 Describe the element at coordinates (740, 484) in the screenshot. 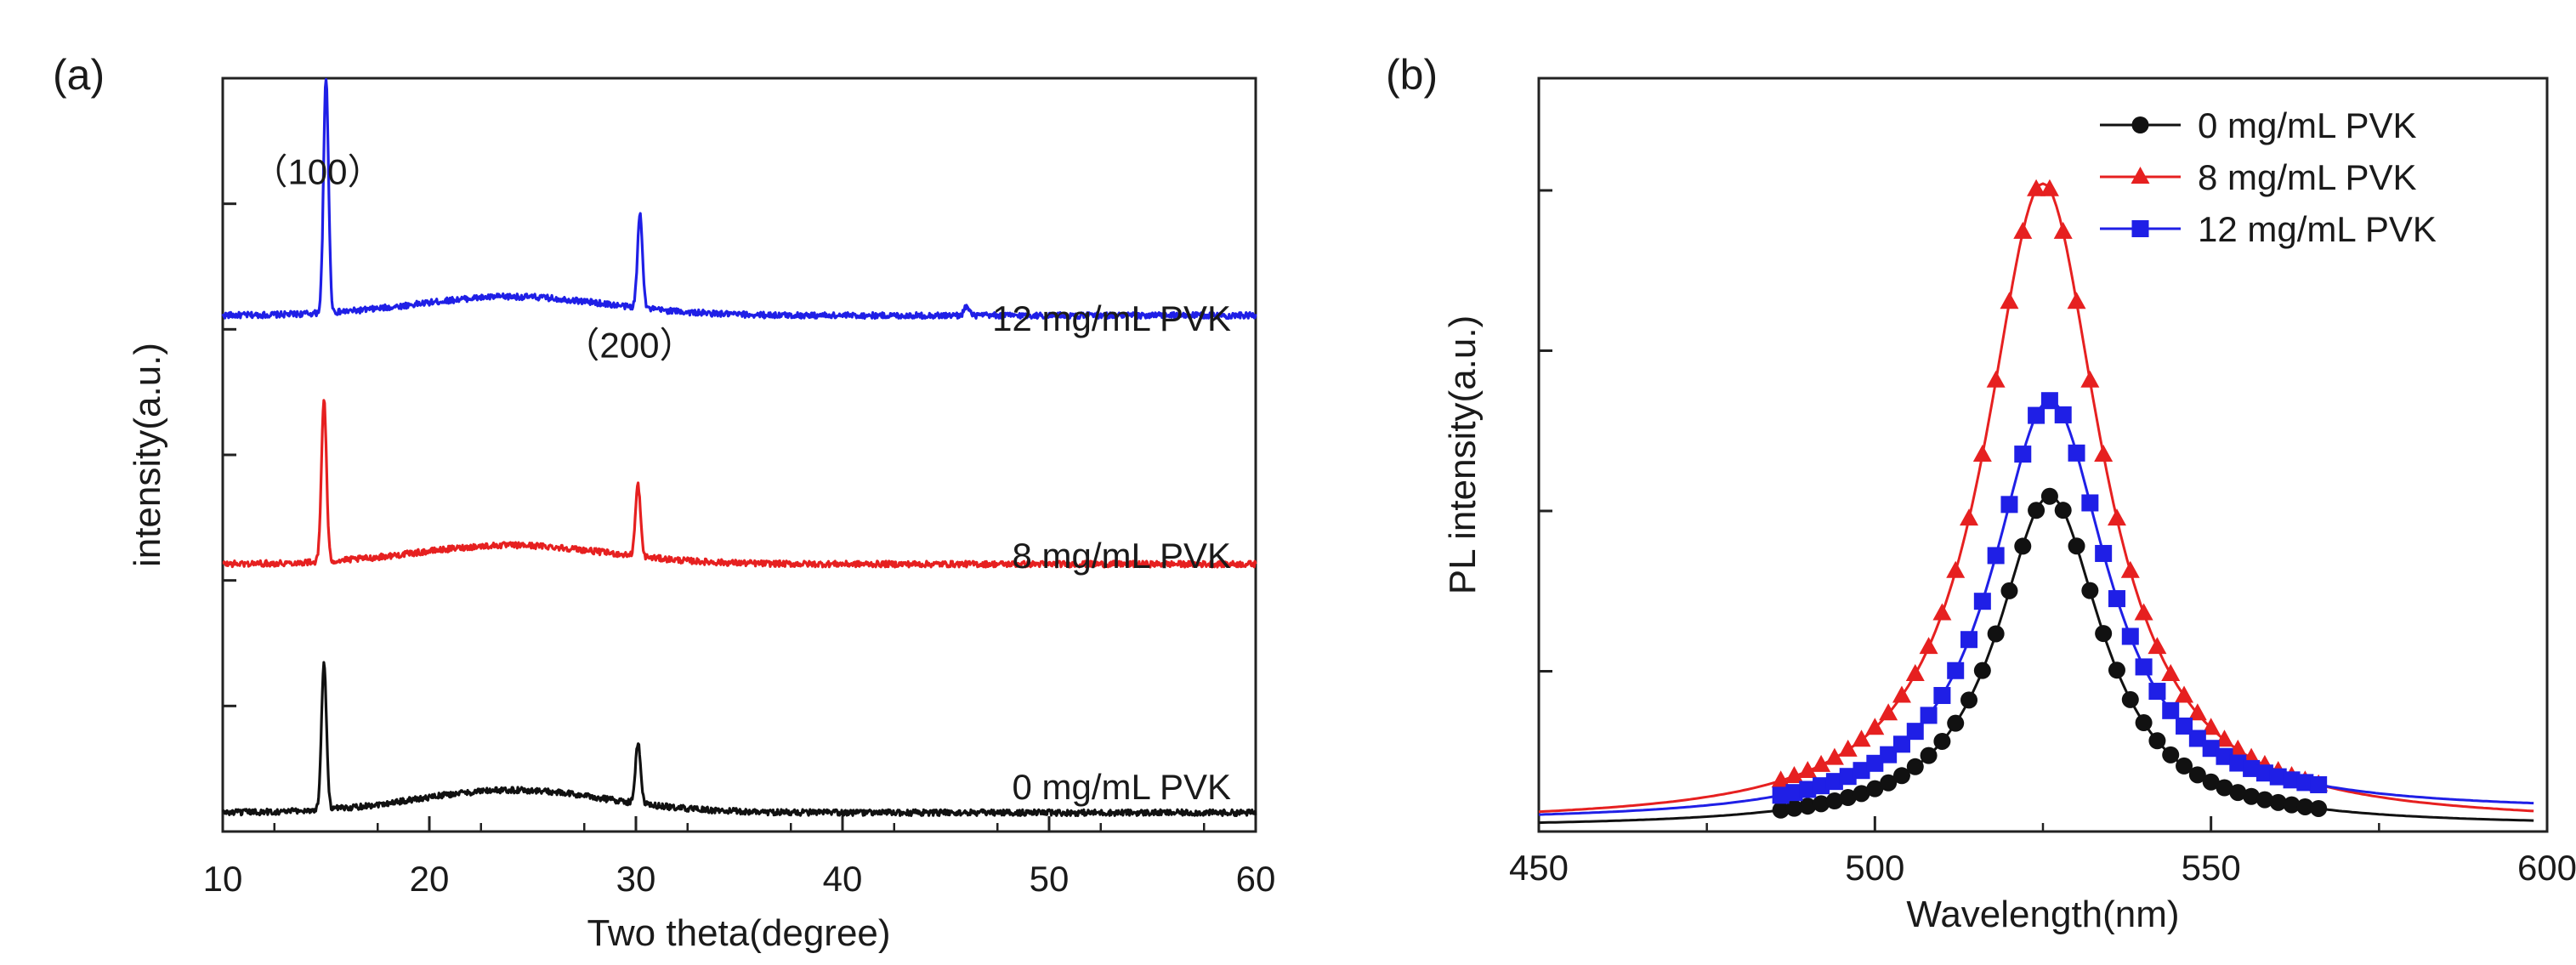

I see `xrd-line-8-mg-ml-pvk` at that location.